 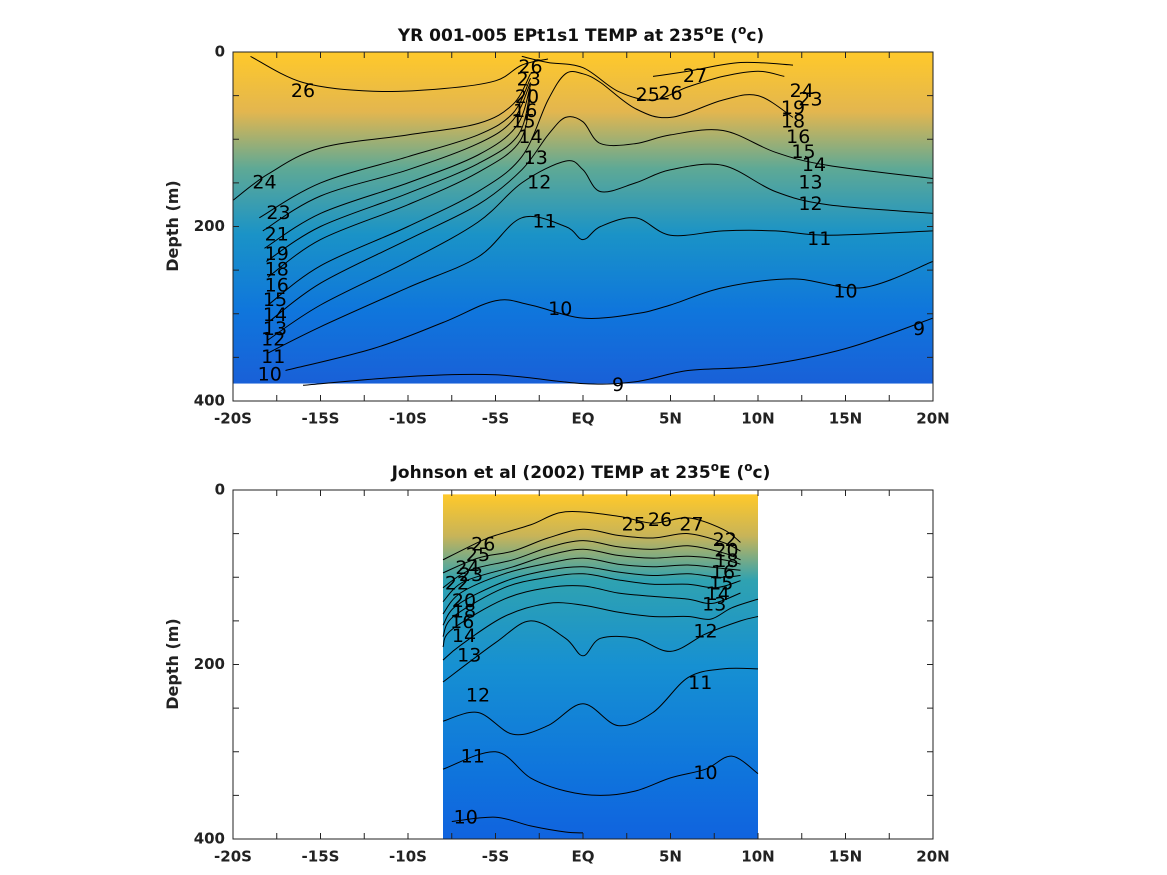 I want to click on contour-label: 21, so click(x=277, y=235).